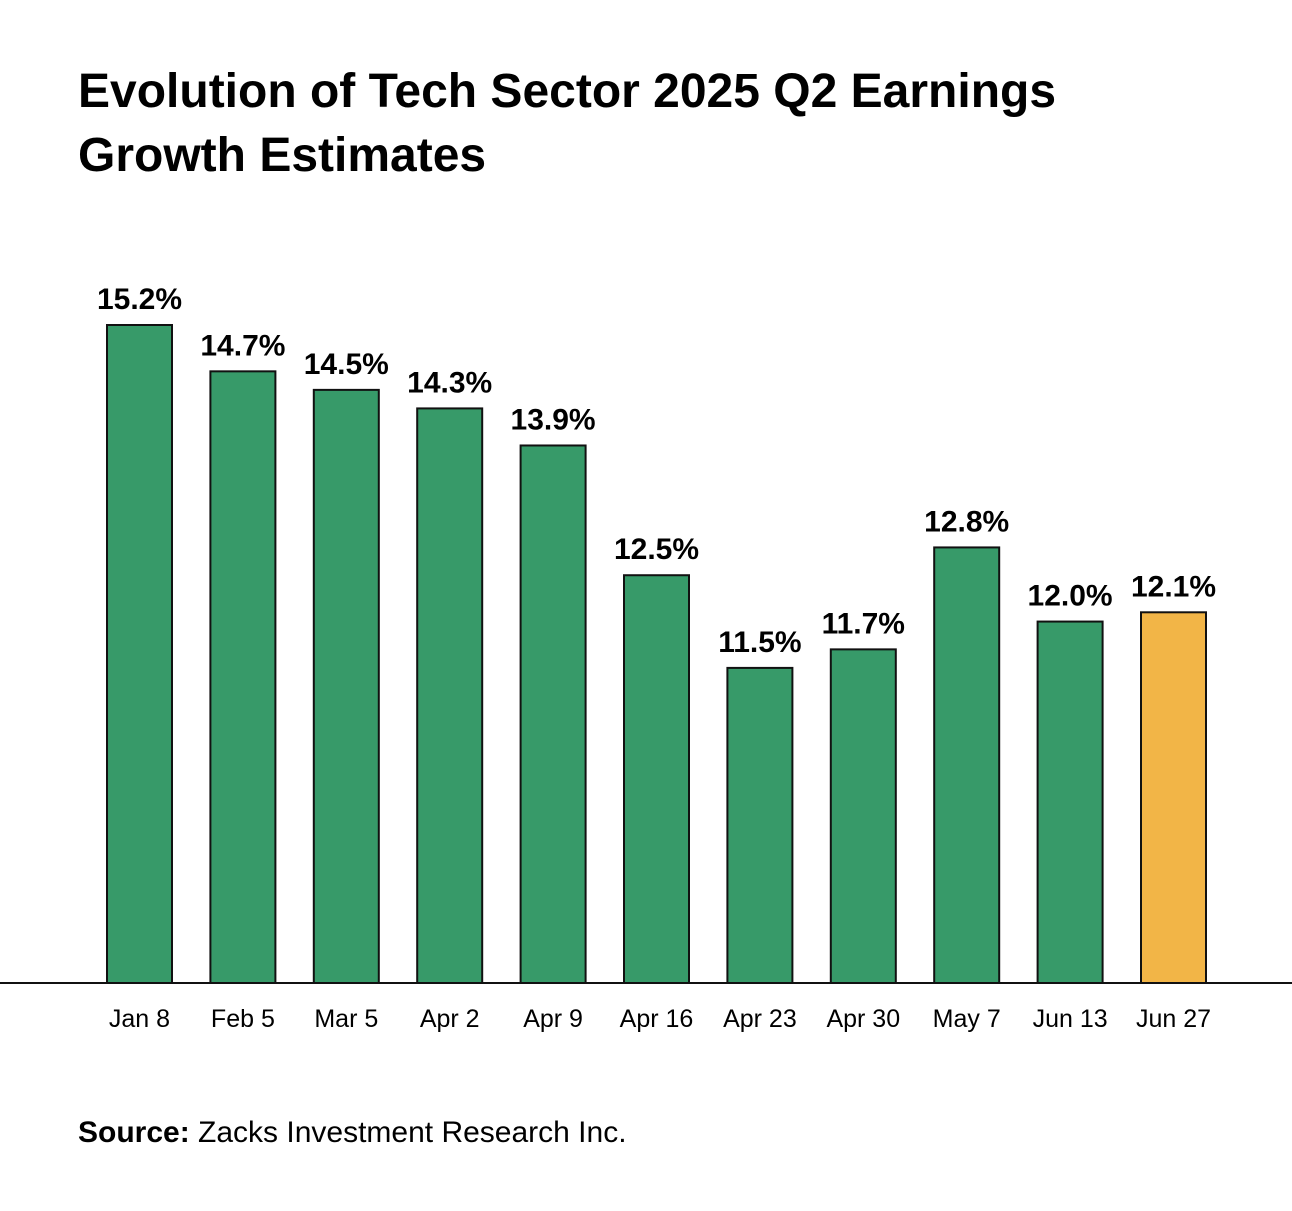  I want to click on data-label: 11.7%, so click(863, 623).